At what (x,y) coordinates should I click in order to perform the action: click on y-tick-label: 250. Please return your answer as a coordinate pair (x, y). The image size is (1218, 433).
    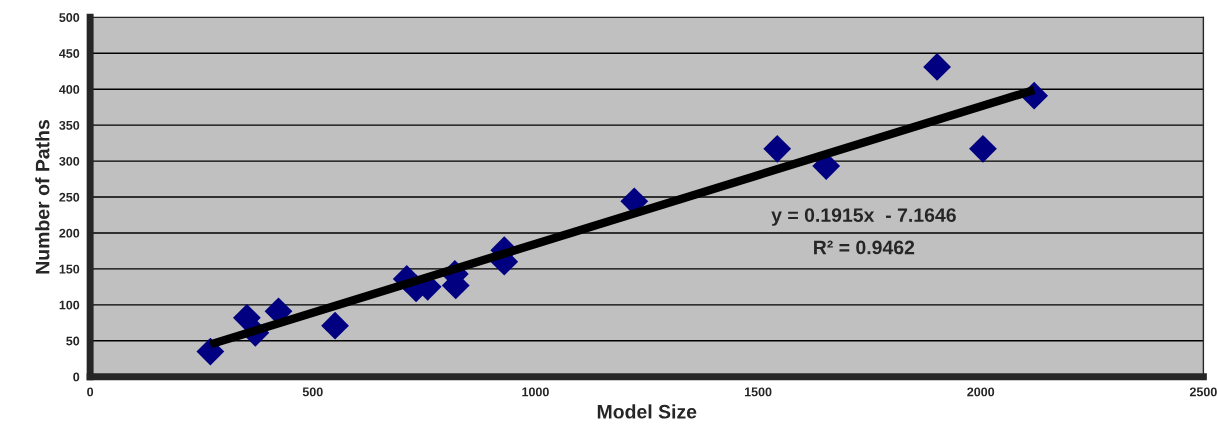
    Looking at the image, I should click on (69, 197).